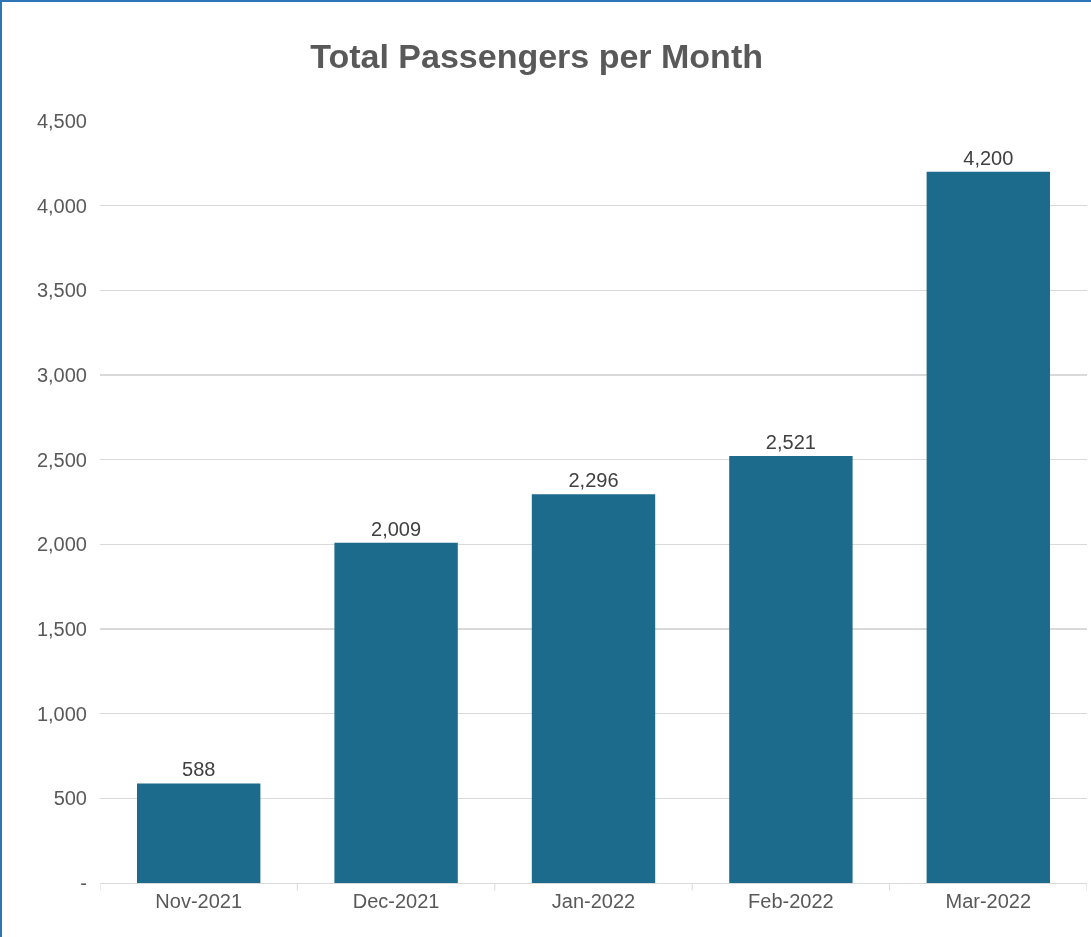 This screenshot has height=937, width=1091. I want to click on y-tick-label: 1,500, so click(61, 629).